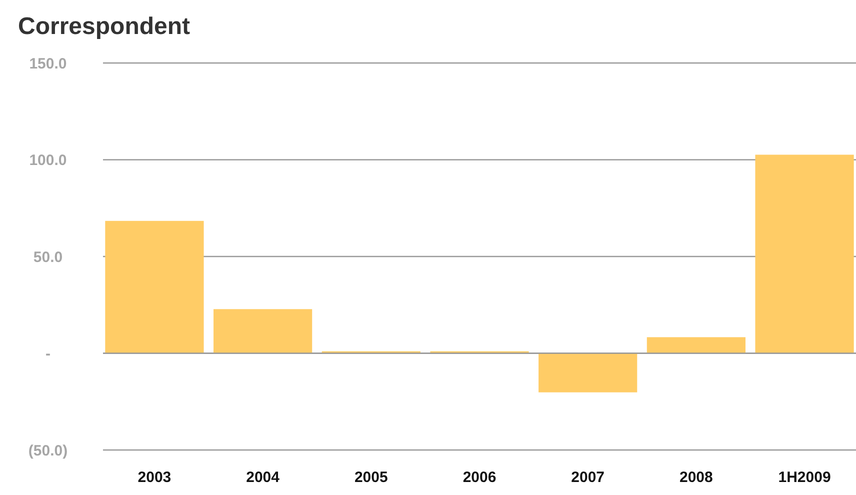 Image resolution: width=856 pixels, height=495 pixels. I want to click on y-tick-label: 50.0, so click(48, 257).